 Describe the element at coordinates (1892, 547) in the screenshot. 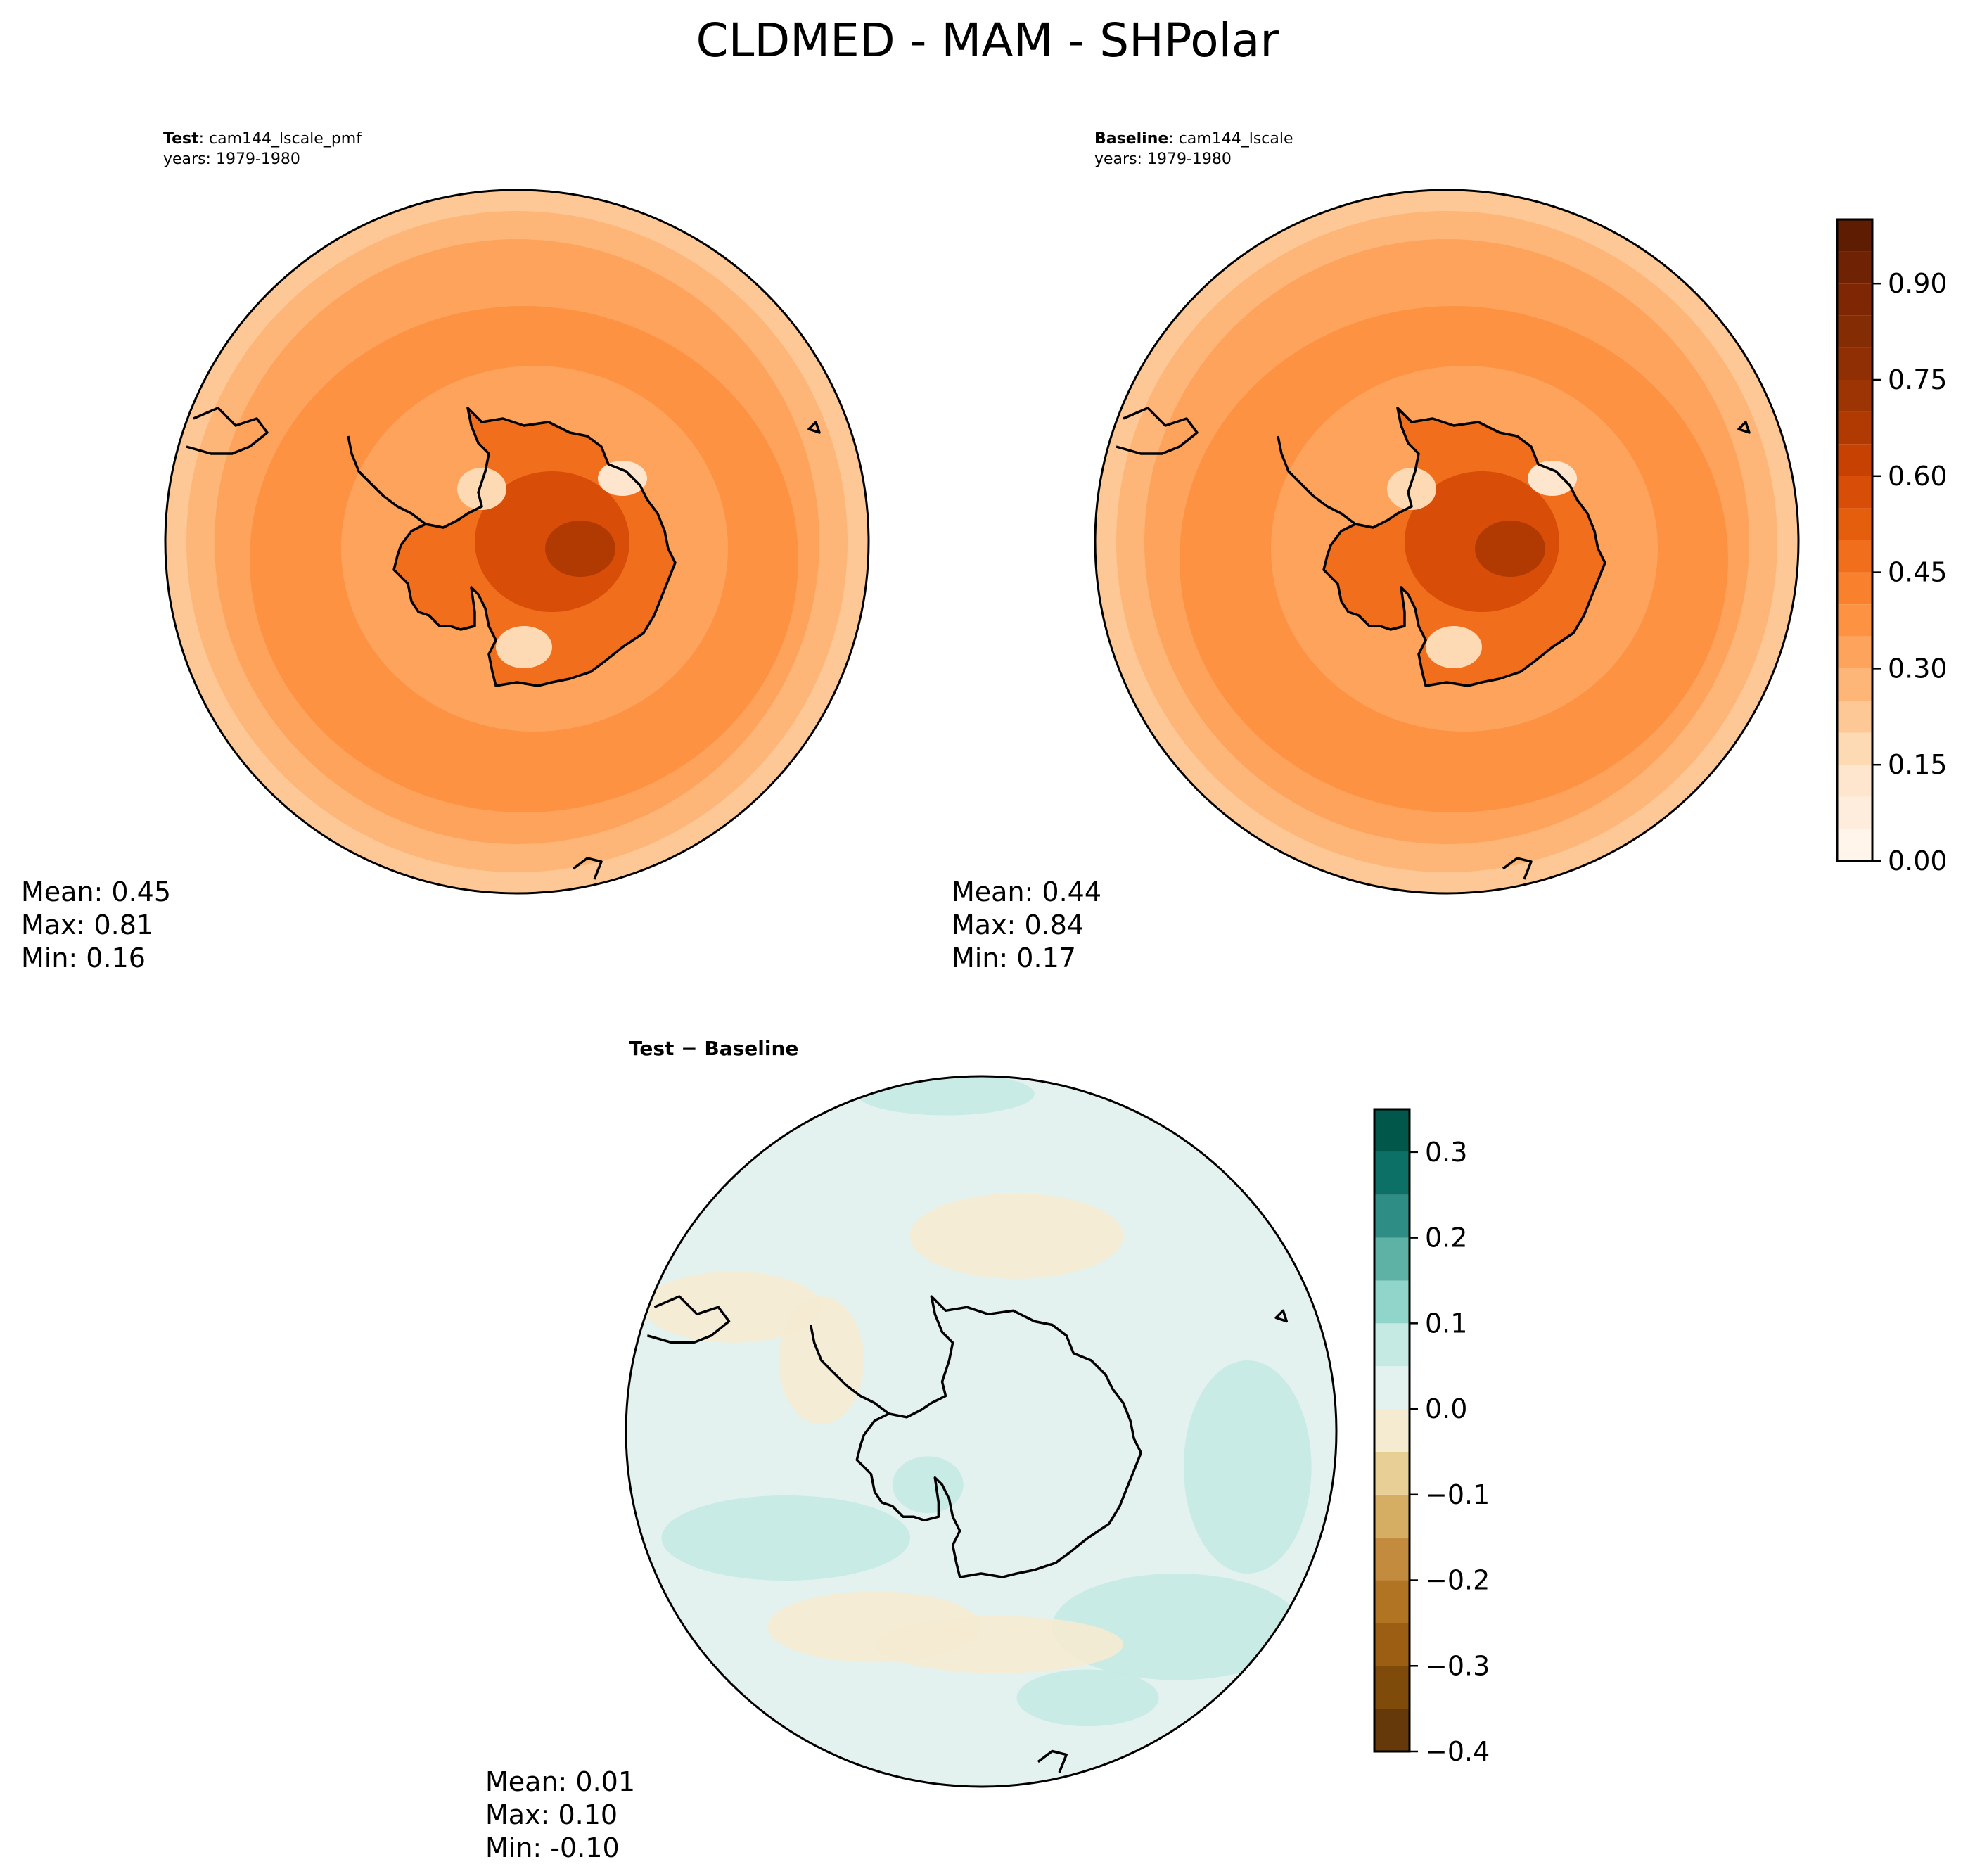

I see `colorbar-cloud-fraction: 0.00 0.15 0.30 0.45 0.60 0.75 0.90` at that location.